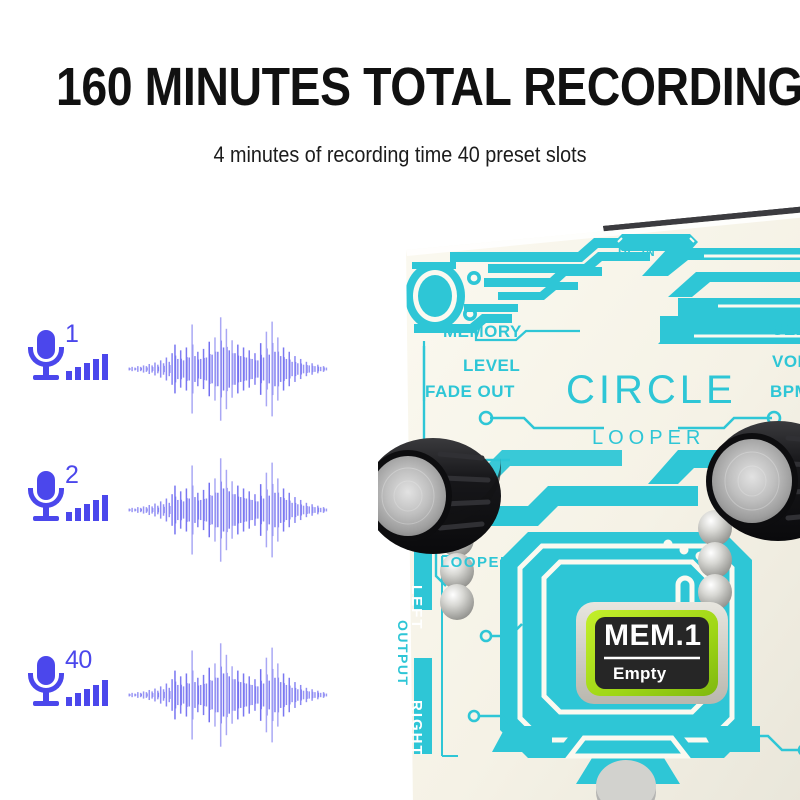 This screenshot has width=800, height=800. I want to click on led-bank-right, so click(715, 560).